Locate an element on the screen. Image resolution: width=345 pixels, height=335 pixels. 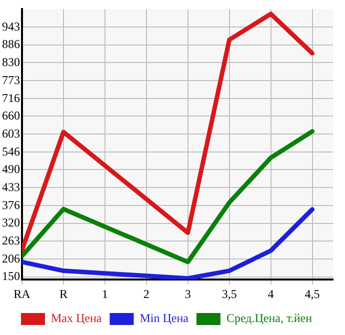
y-tick-label: 263 is located at coordinates (11, 240).